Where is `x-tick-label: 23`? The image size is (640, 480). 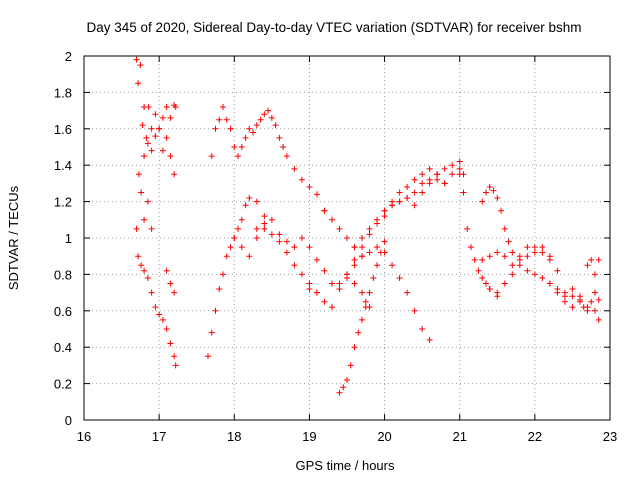
x-tick-label: 23 is located at coordinates (610, 436).